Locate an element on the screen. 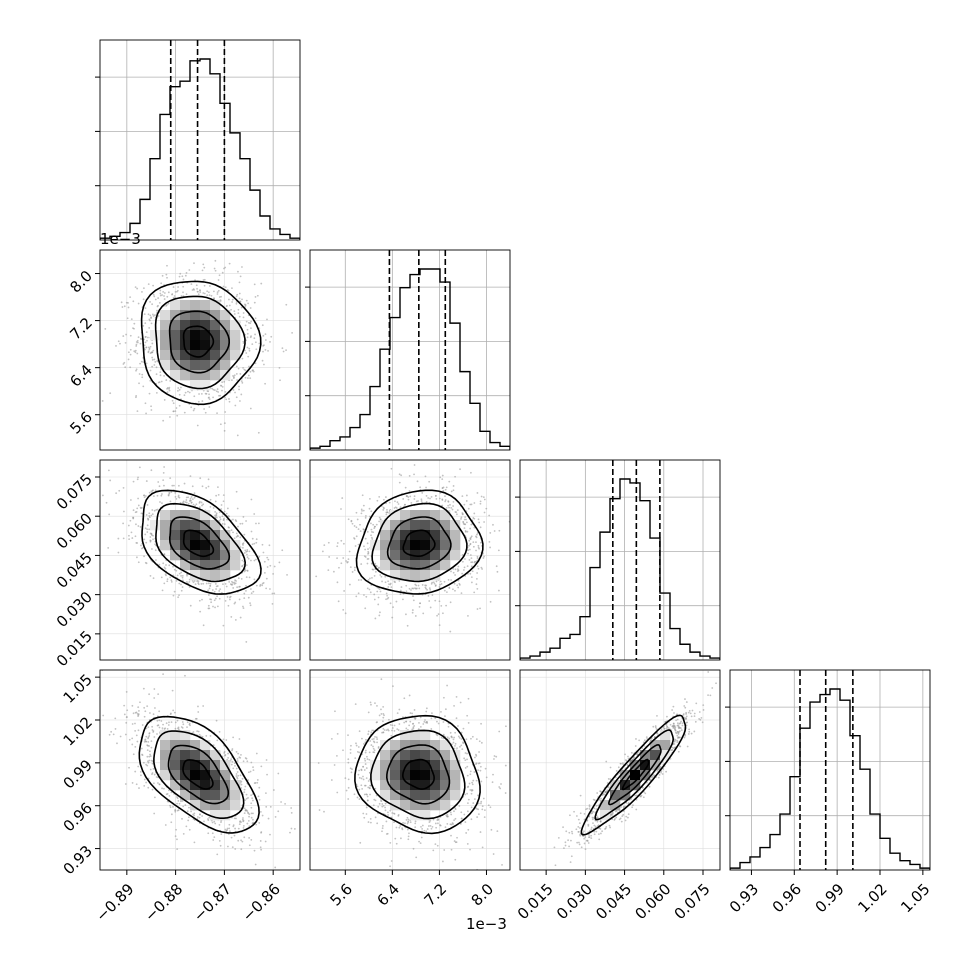 The height and width of the screenshot is (970, 970). x-tick-label: 0.045 is located at coordinates (613, 901).